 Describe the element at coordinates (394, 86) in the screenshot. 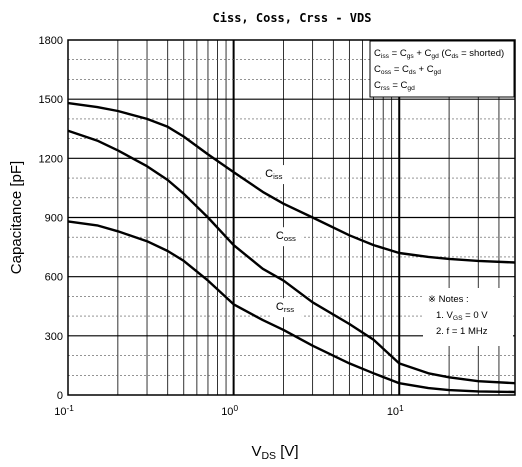

I see `legend-line: Crss = Cgd` at that location.